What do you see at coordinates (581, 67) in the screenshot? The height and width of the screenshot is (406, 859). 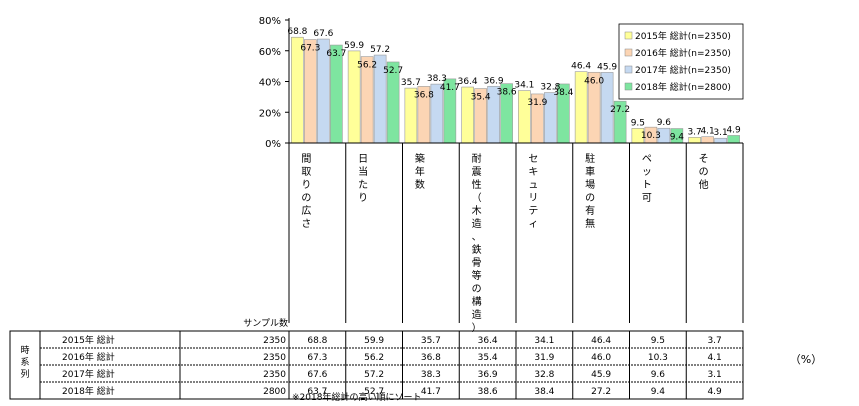 I see `data-label: 46.4` at bounding box center [581, 67].